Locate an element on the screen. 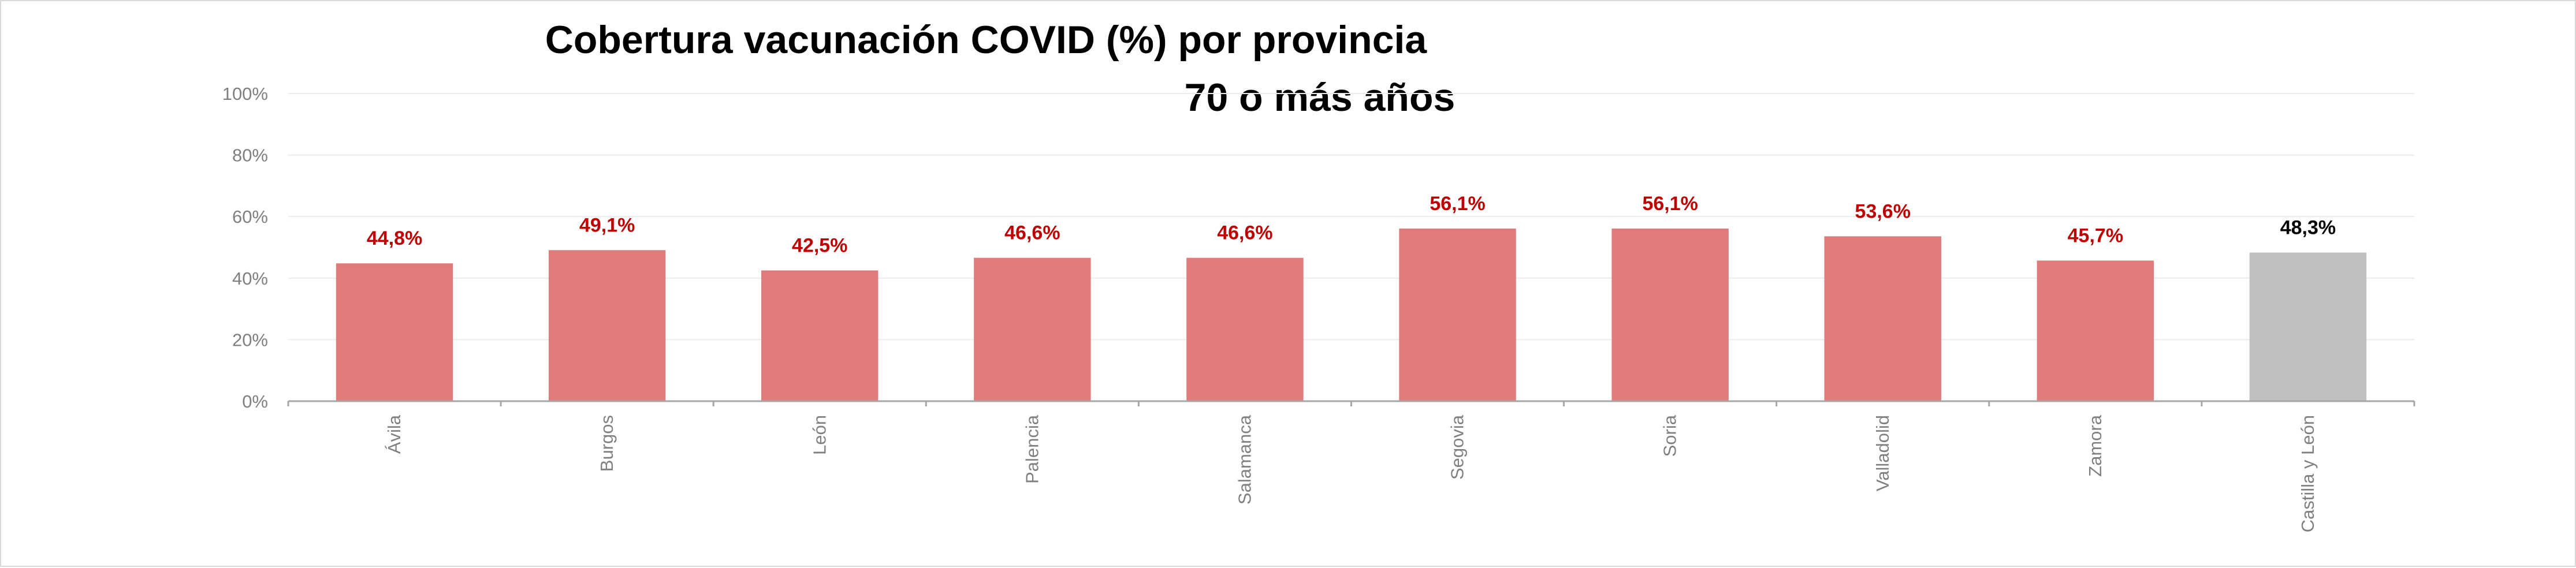  data-label: 44,8% is located at coordinates (395, 238).